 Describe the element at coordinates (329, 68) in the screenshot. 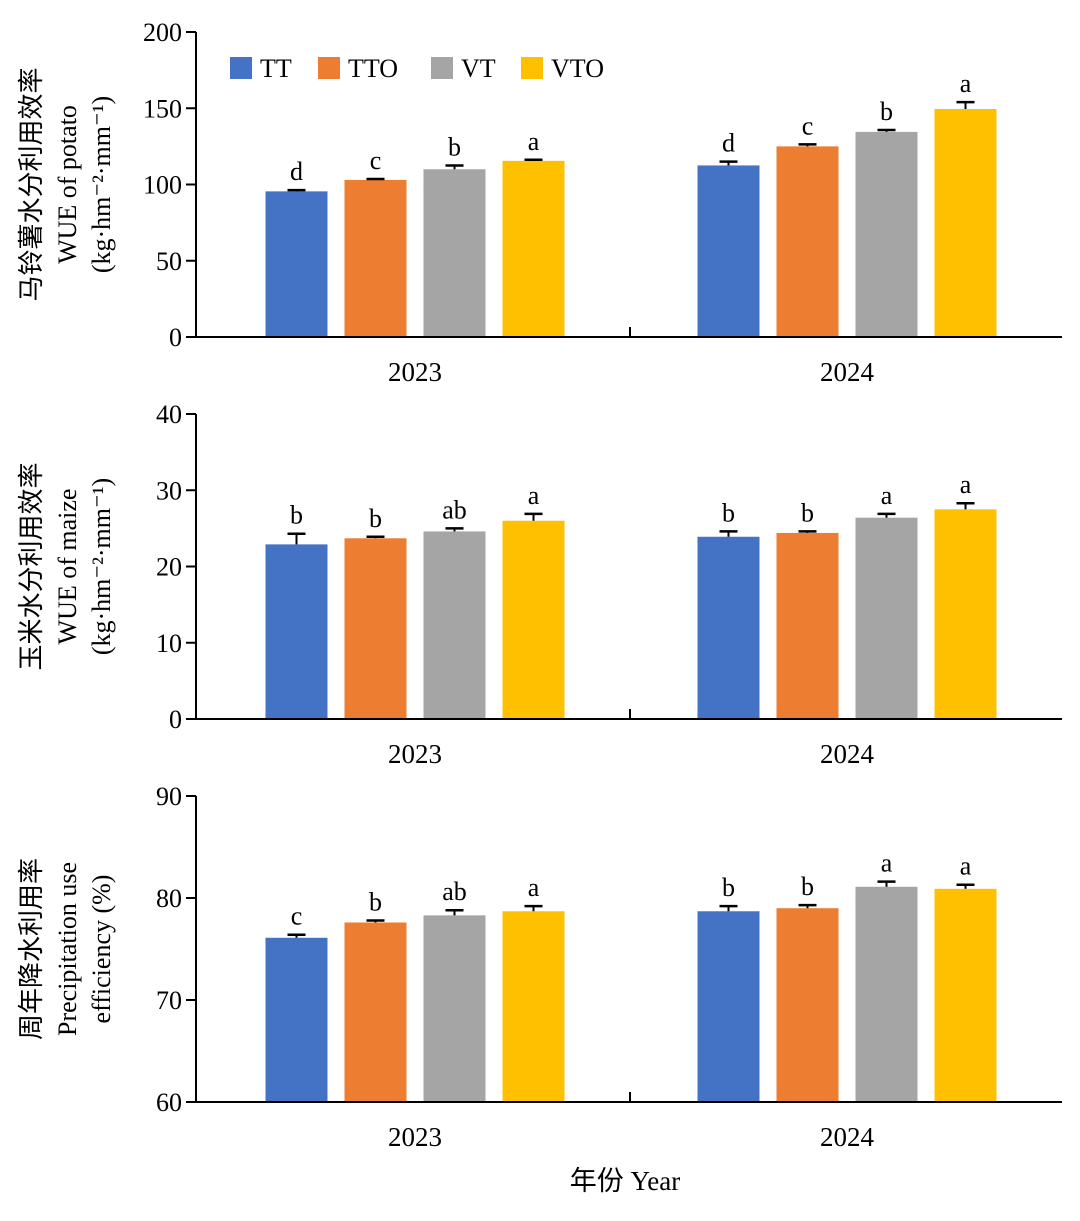

I see `legend-swatch-TTO` at that location.